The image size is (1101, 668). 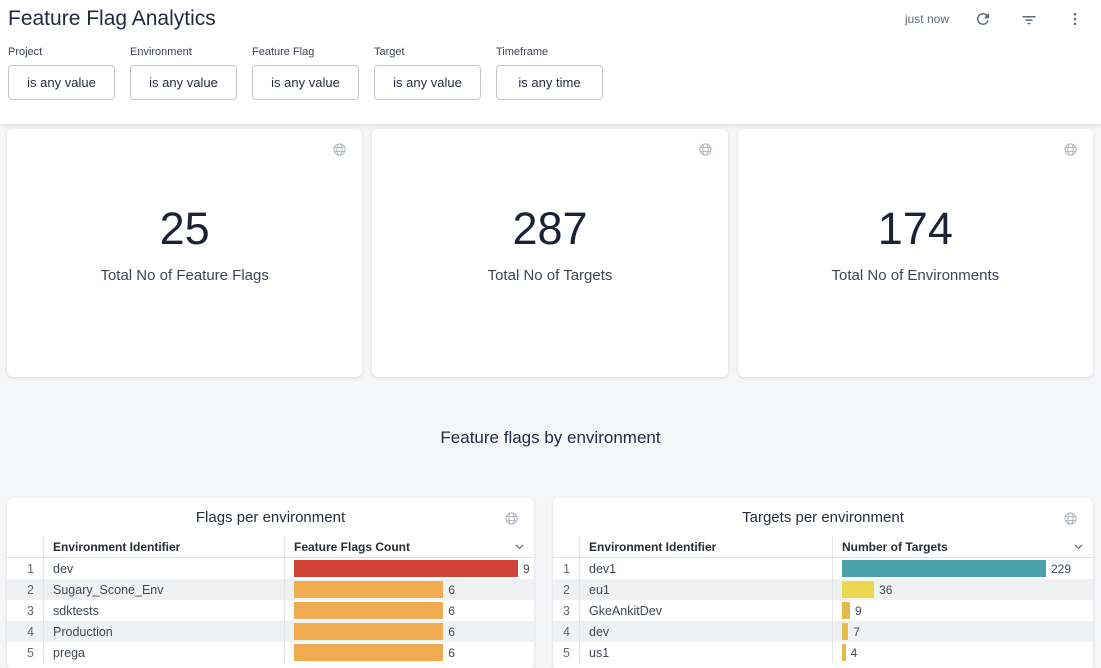 I want to click on bar-value: 9, so click(x=526, y=568).